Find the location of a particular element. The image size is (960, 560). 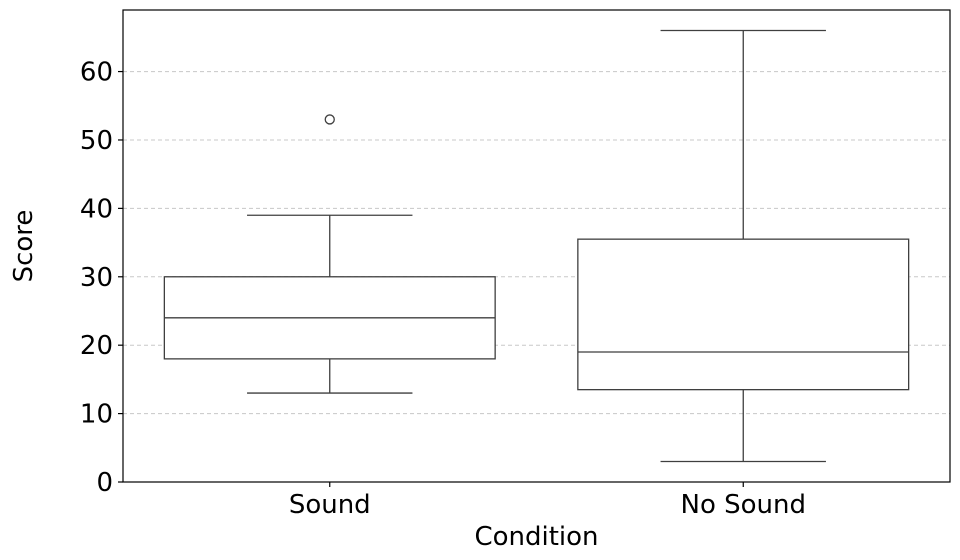

iqr-box is located at coordinates (743, 314).